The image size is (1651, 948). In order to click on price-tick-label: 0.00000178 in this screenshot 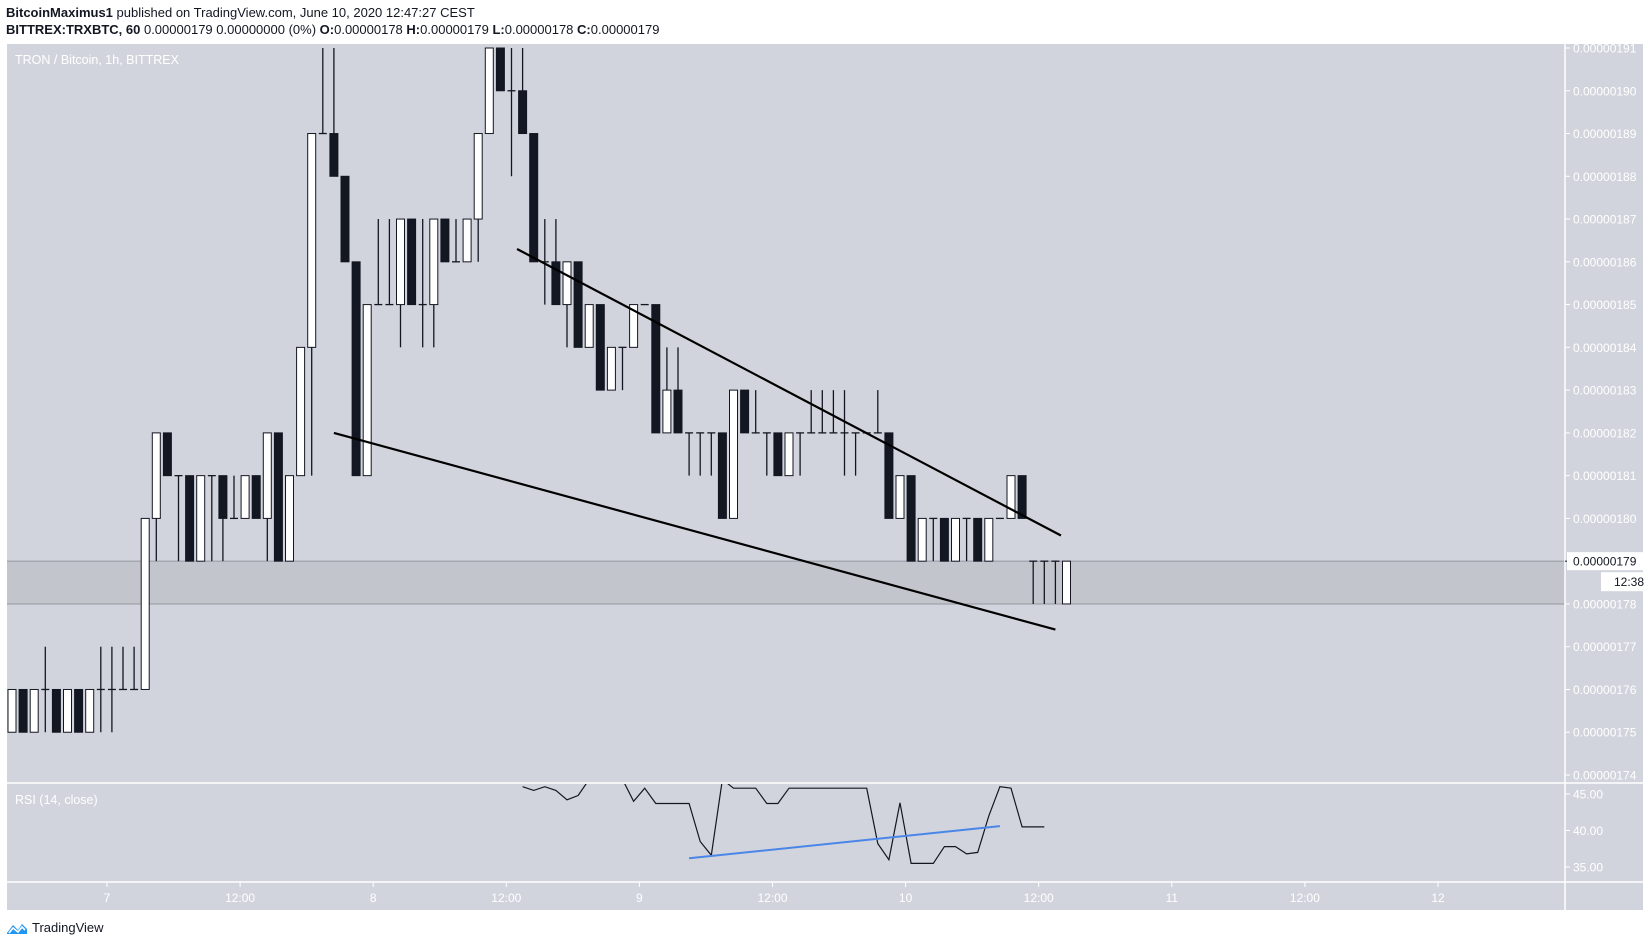, I will do `click(1605, 604)`.